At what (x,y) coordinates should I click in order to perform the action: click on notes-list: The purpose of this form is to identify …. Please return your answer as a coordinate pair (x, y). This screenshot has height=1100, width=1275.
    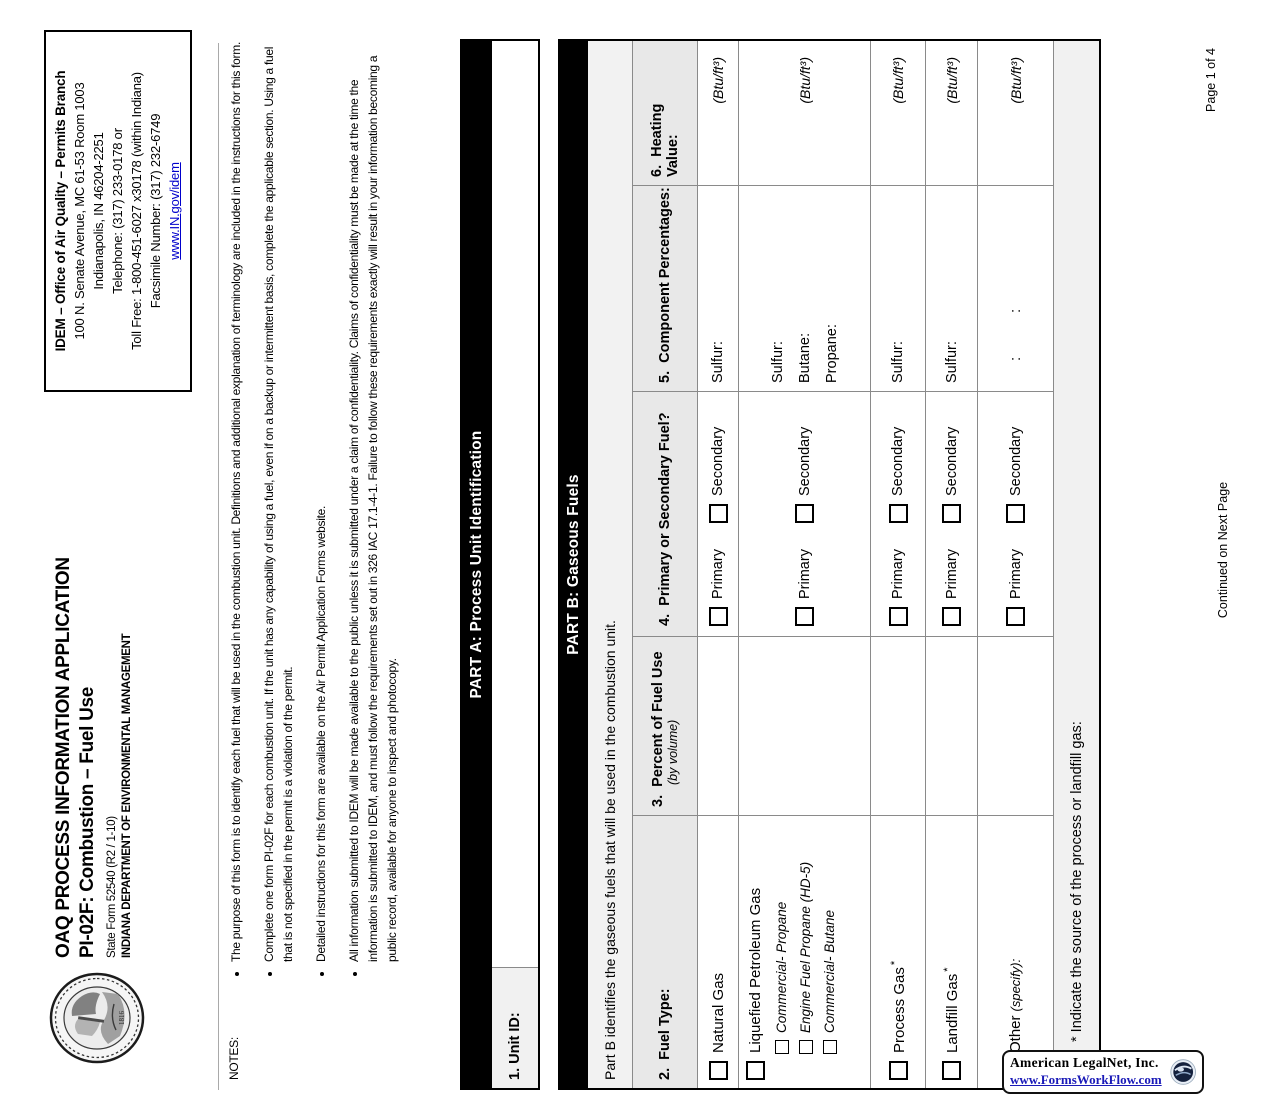
    Looking at the image, I should click on (321, 511).